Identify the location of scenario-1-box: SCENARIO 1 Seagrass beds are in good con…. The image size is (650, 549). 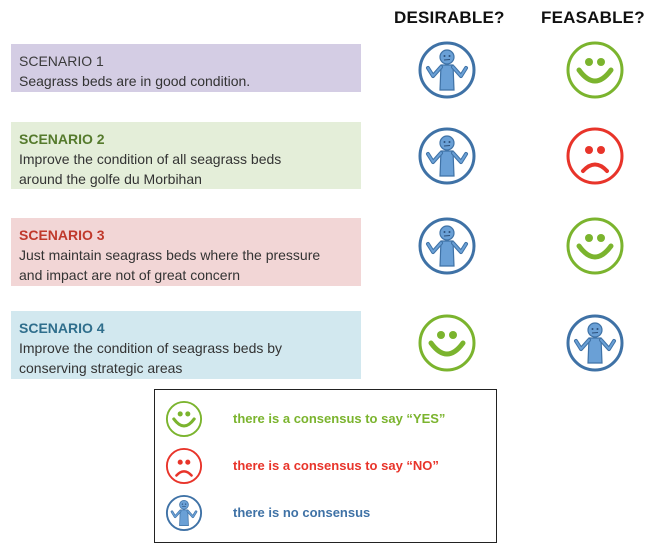
(186, 68).